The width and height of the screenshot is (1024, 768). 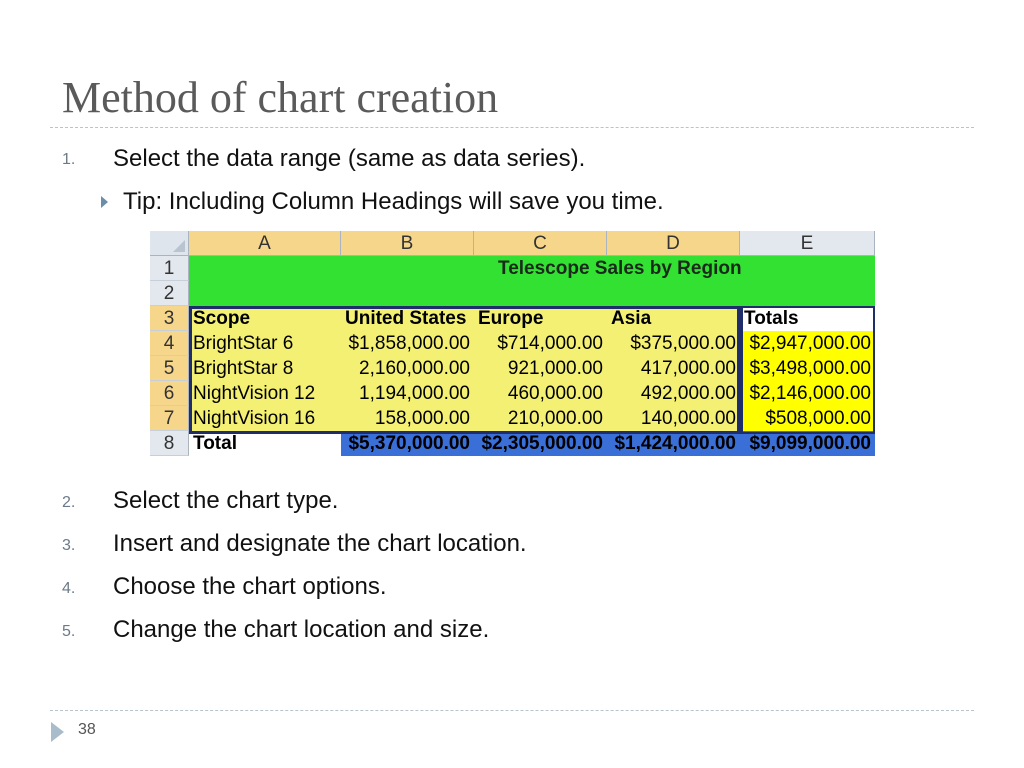 I want to click on column-header-c: C, so click(x=540, y=243).